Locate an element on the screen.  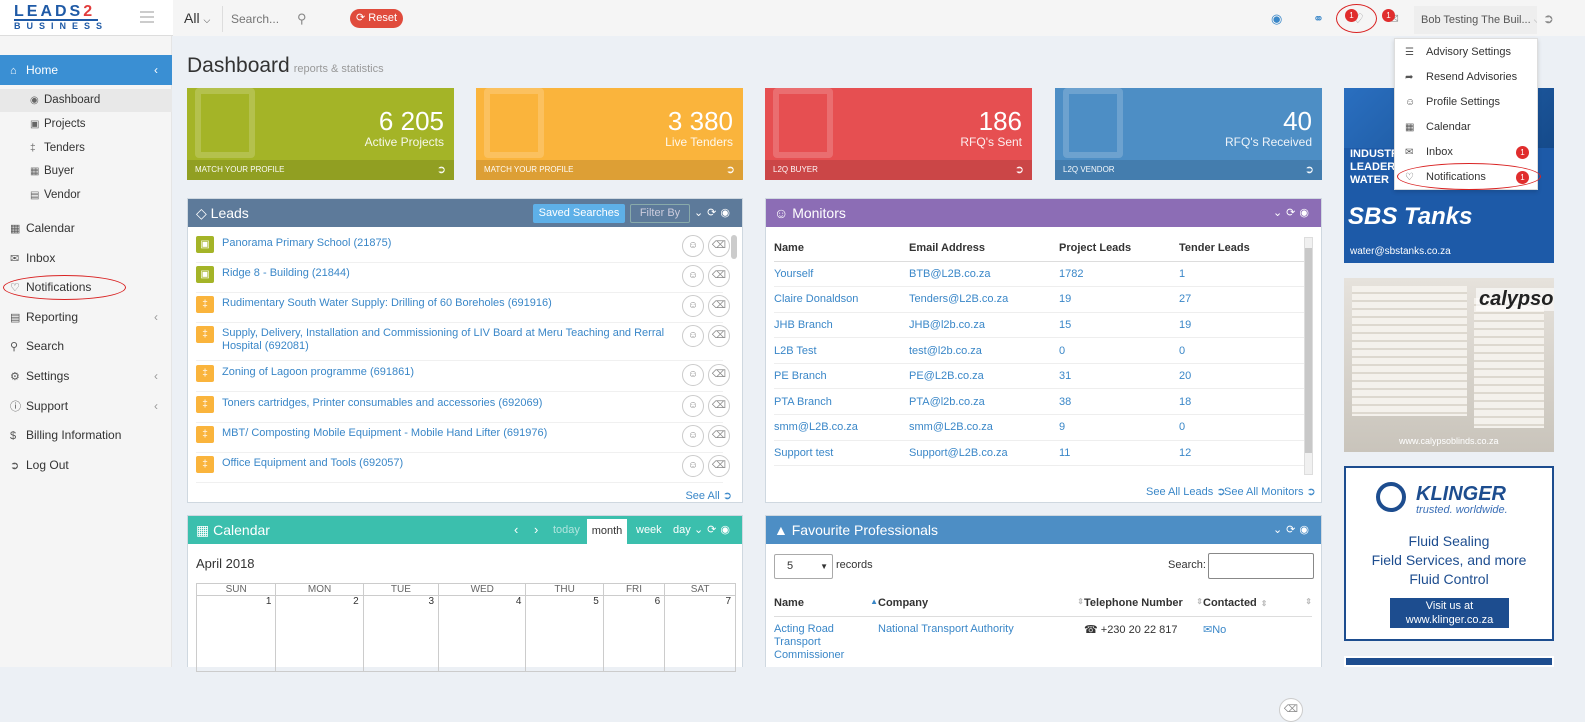
see-all-leads-link: See All Leads ➲ is located at coordinates (1186, 492).